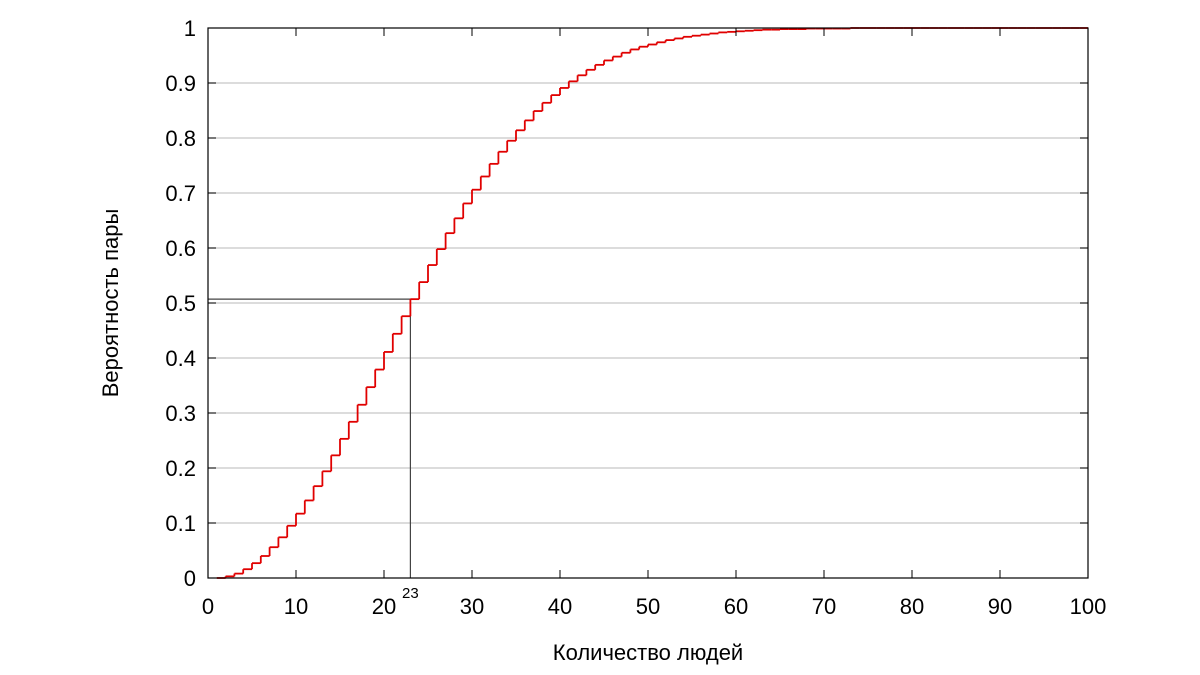  Describe the element at coordinates (912, 606) in the screenshot. I see `x-tick-label: 80` at that location.